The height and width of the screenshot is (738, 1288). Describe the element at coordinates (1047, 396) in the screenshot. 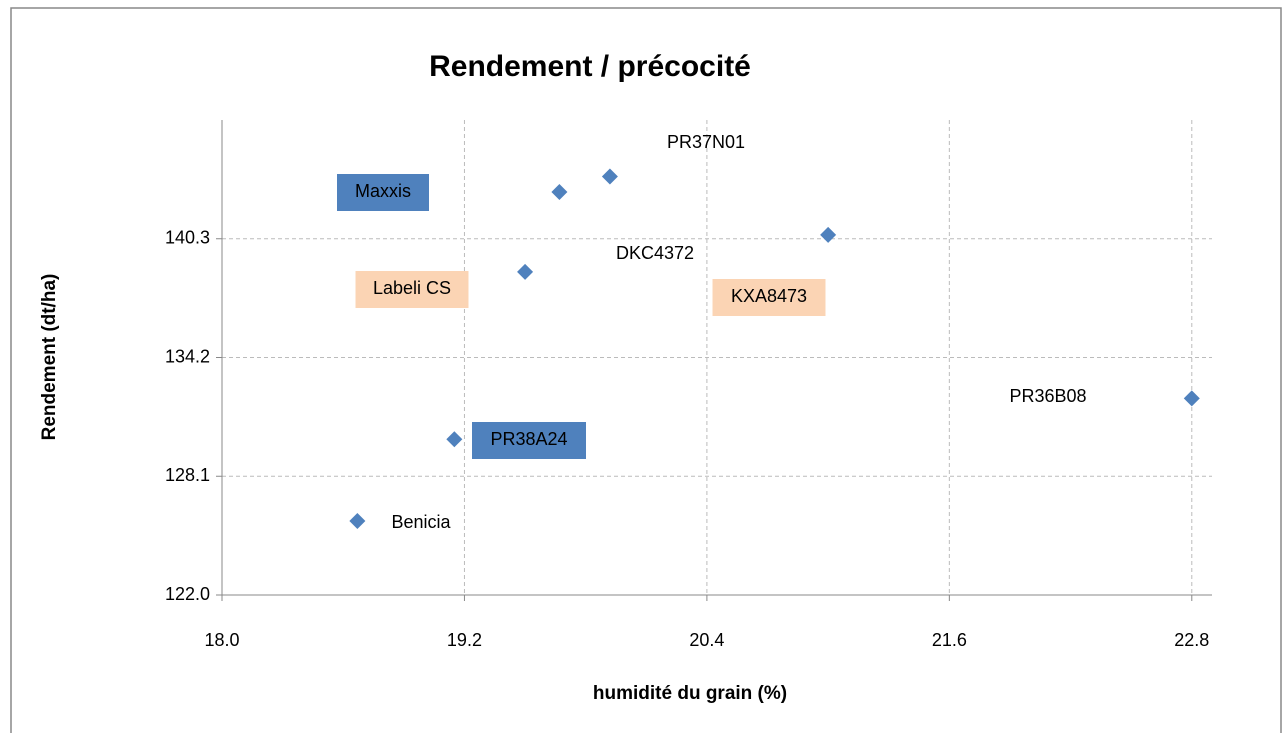

I see `point-label: PR36B08` at that location.